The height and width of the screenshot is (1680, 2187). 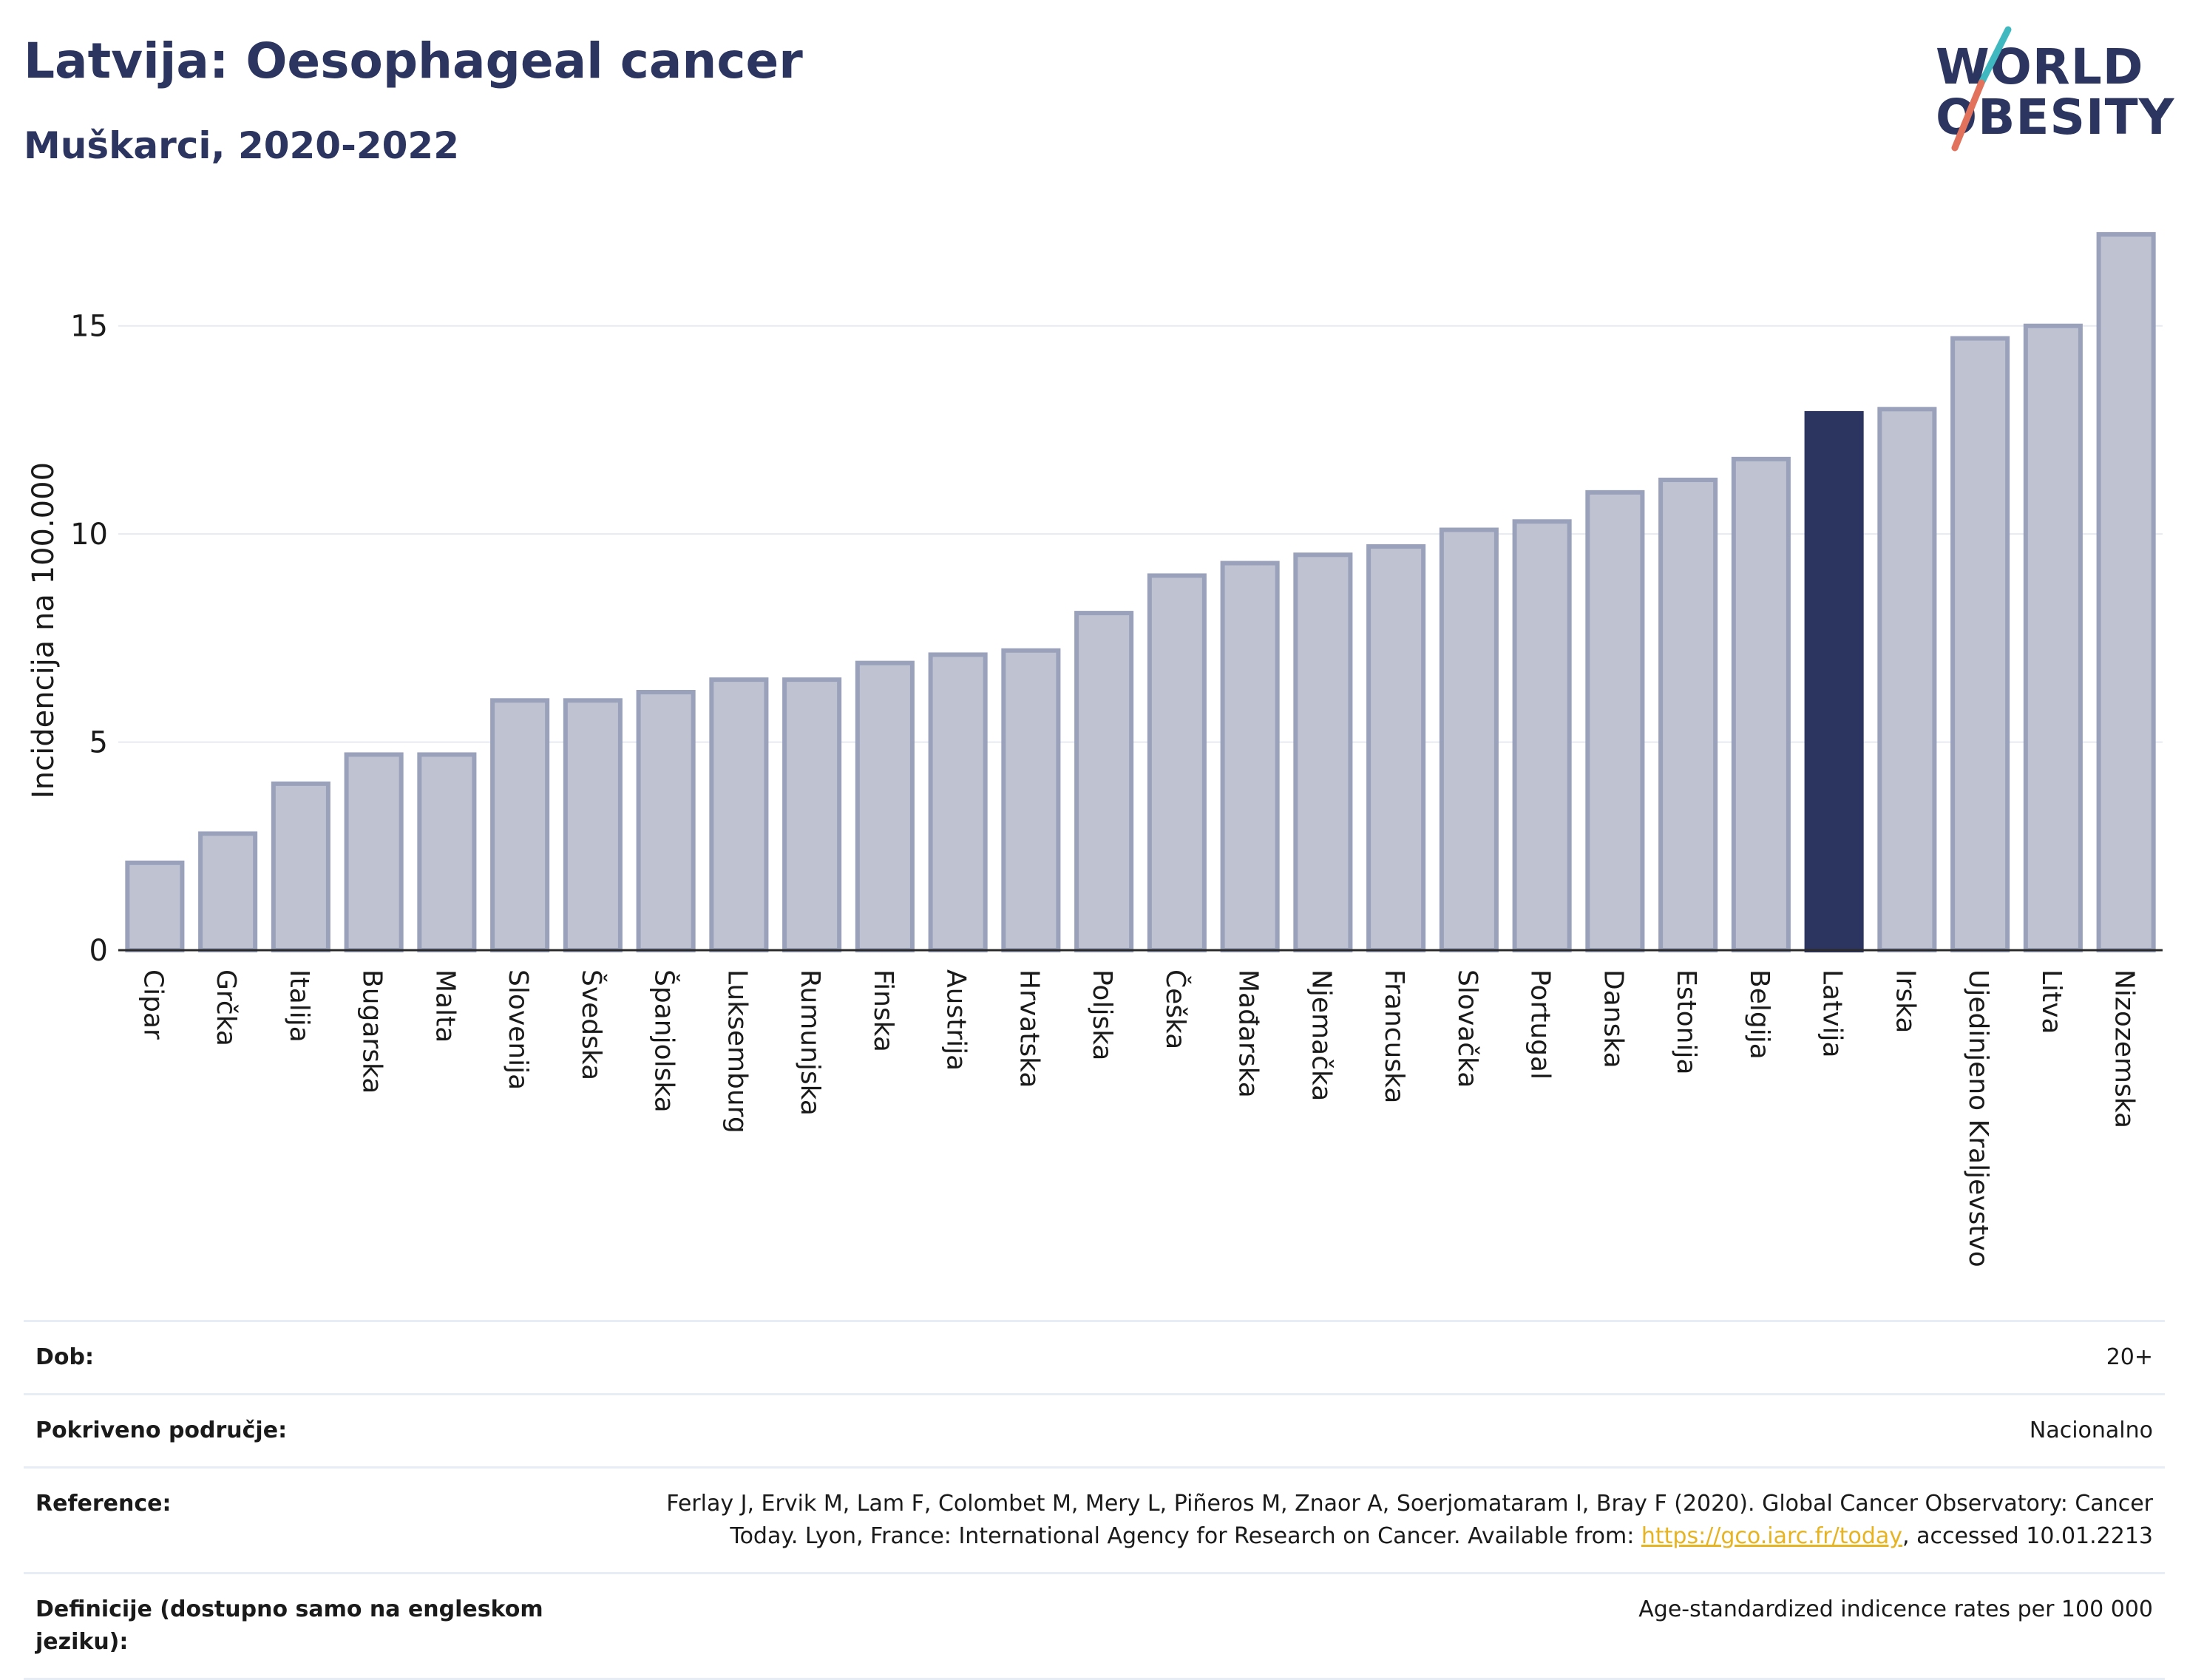 I want to click on age-value: 20+, so click(x=2129, y=1357).